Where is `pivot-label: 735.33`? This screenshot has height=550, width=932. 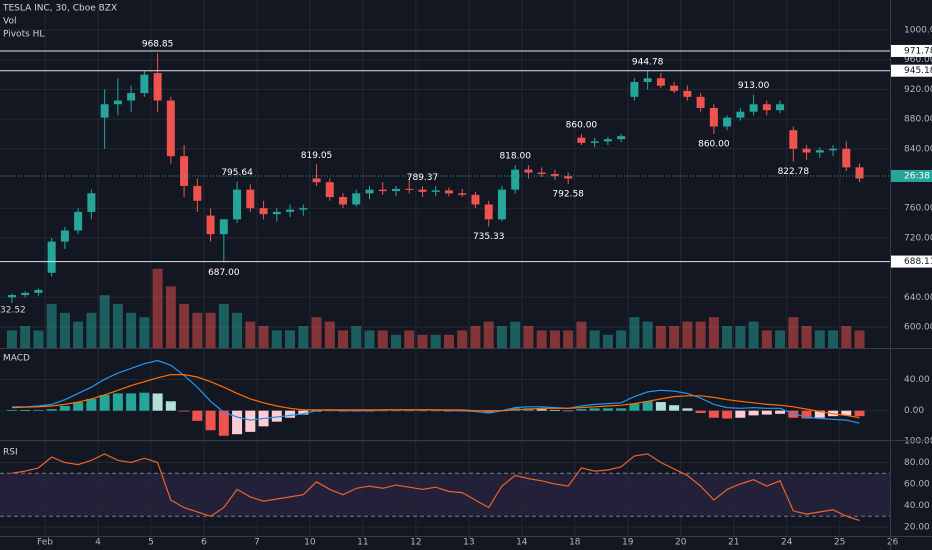 pivot-label: 735.33 is located at coordinates (489, 237).